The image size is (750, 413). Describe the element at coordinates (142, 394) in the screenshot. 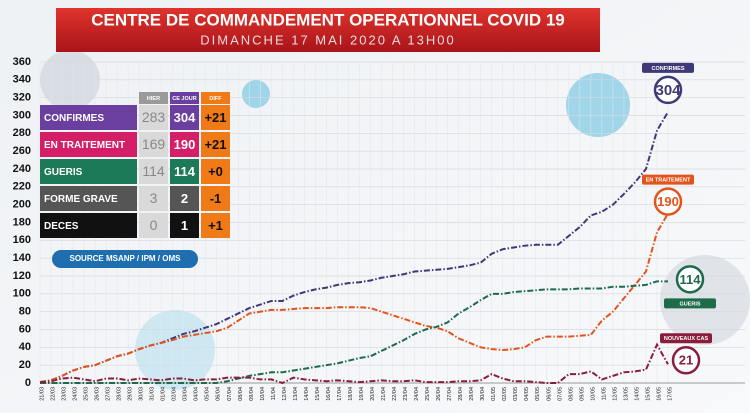

I see `x-tick-label: 30/03` at that location.